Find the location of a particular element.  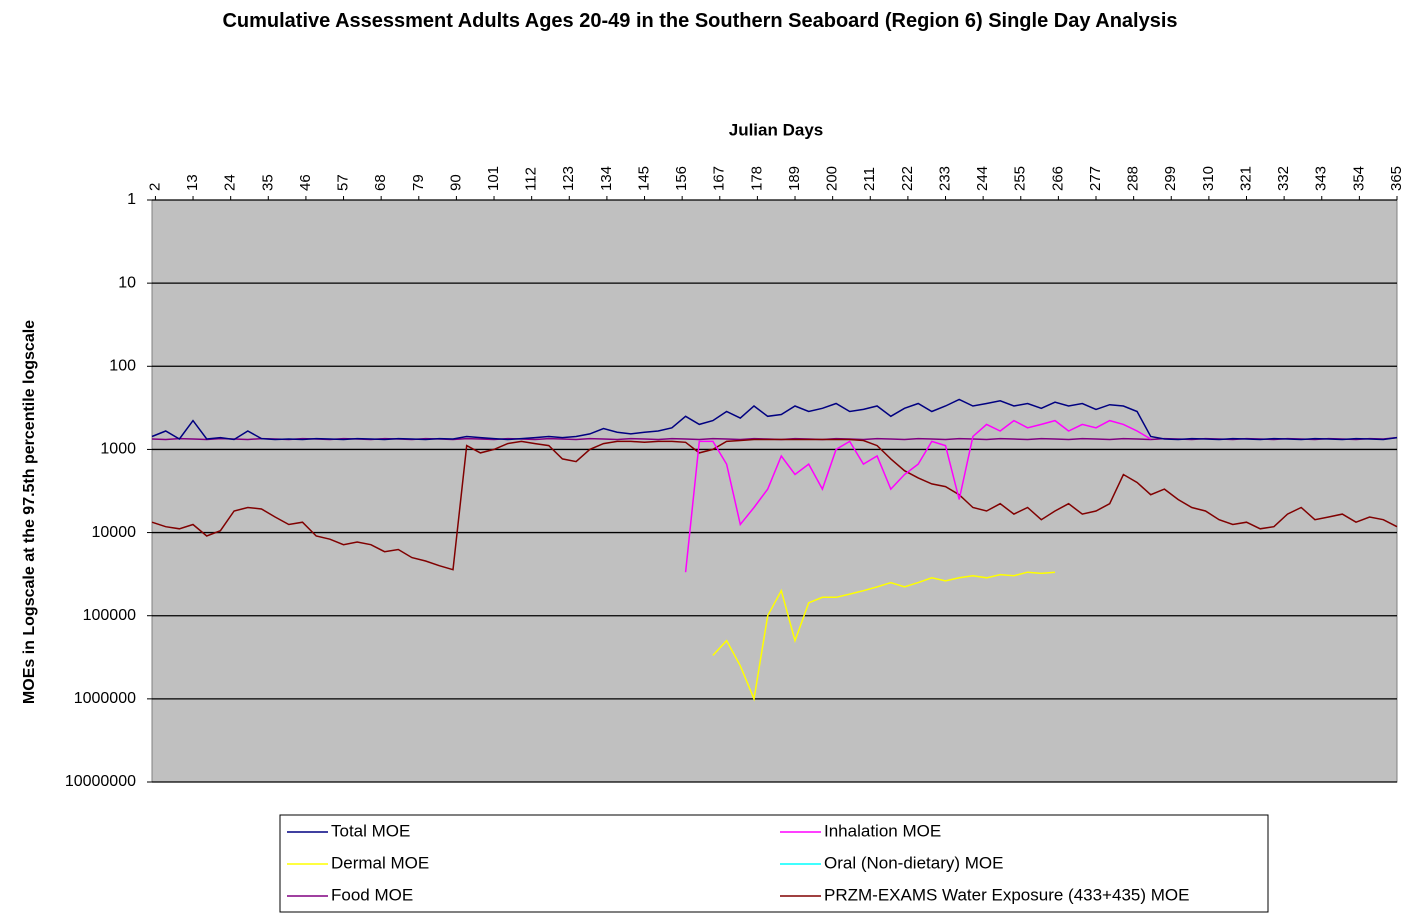

x-tick-label: 2 is located at coordinates (154, 187).